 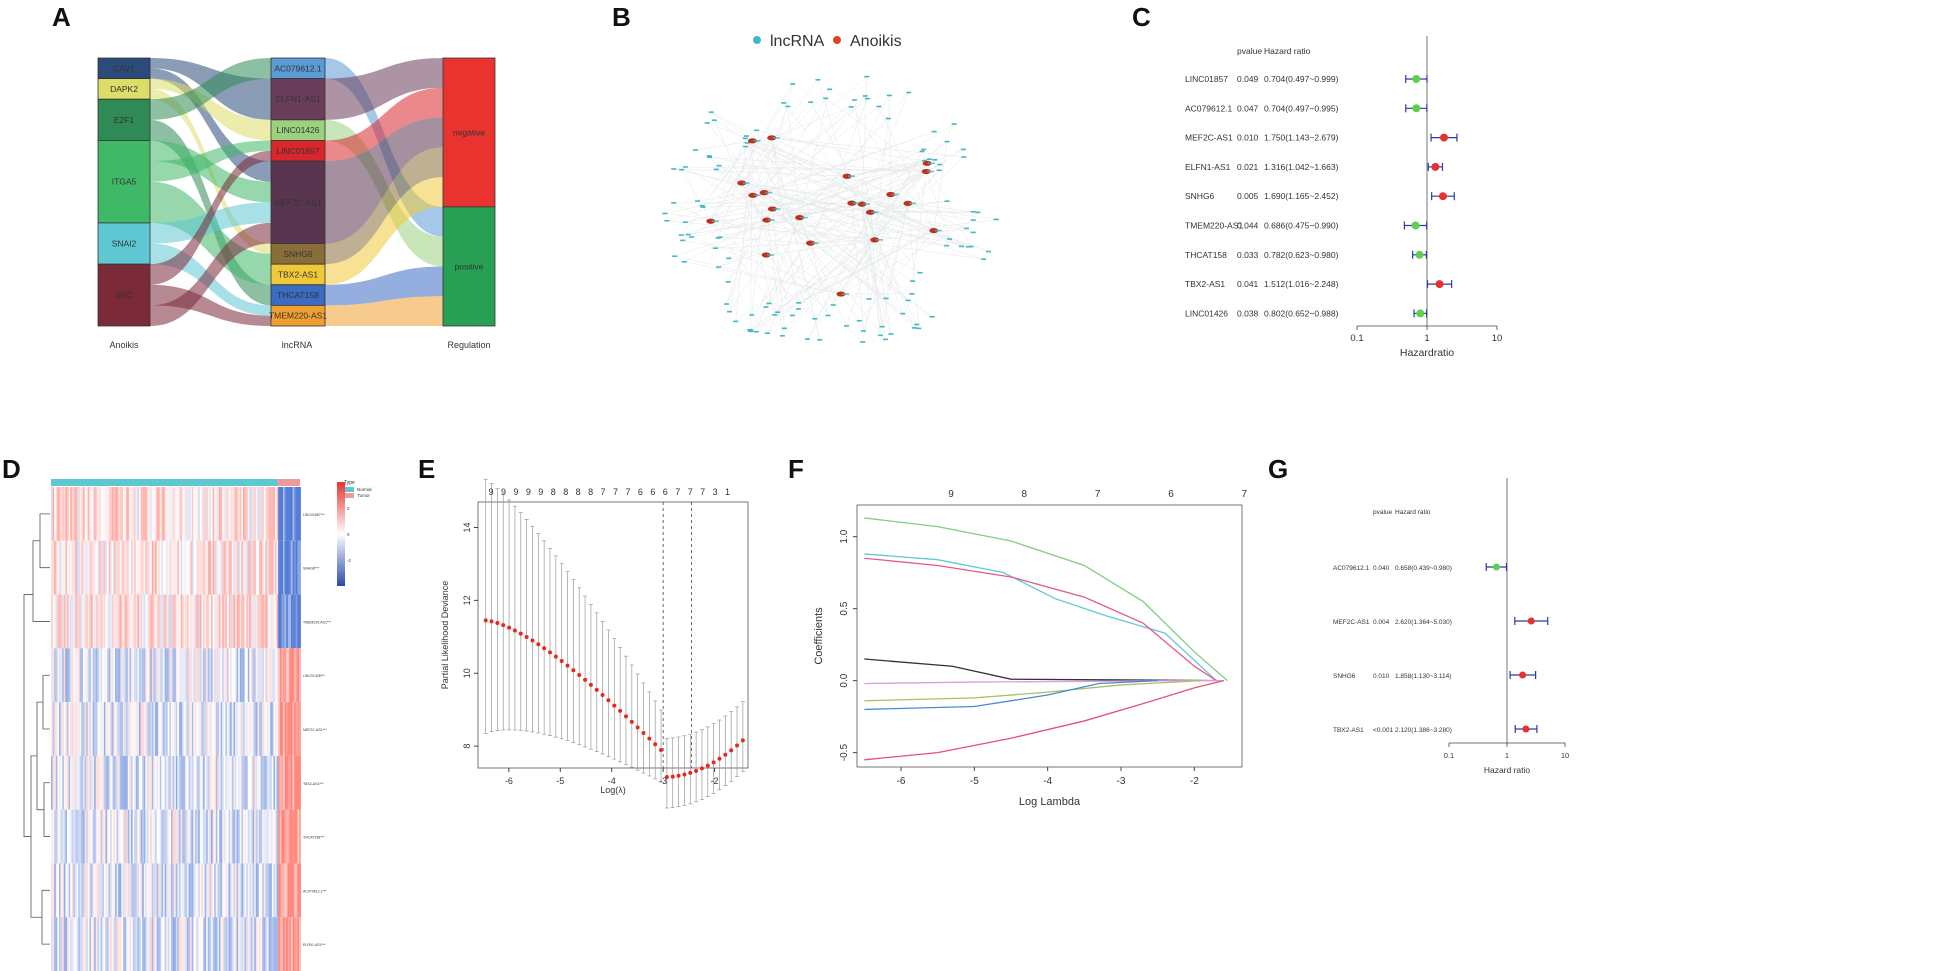 What do you see at coordinates (1356, 338) in the screenshot?
I see `forest-tick-label: 0.1` at bounding box center [1356, 338].